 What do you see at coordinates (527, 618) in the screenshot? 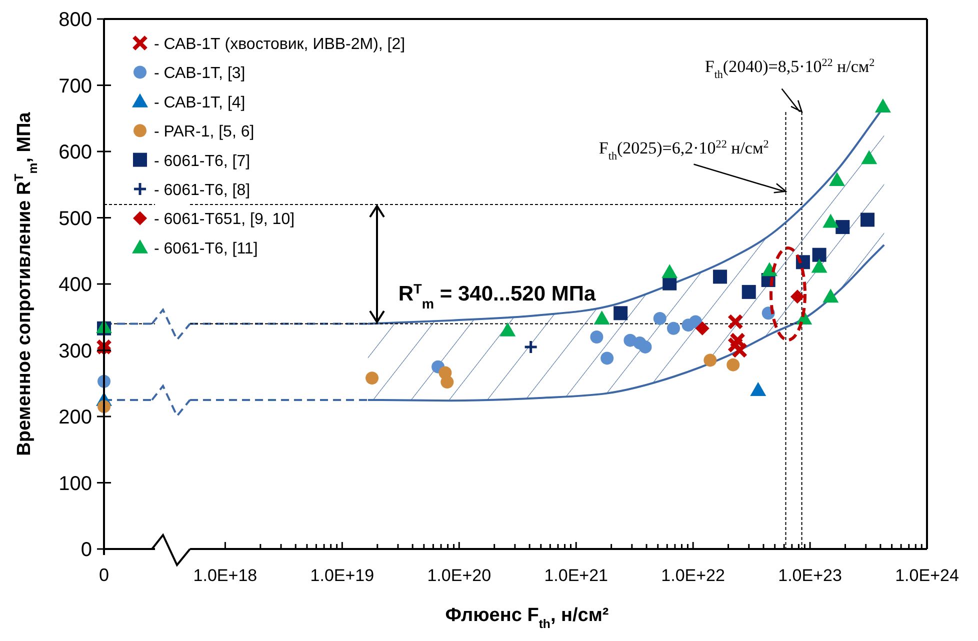
I see `x-axis-title: Флюенс F$_{th}$, н/см²` at bounding box center [527, 618].